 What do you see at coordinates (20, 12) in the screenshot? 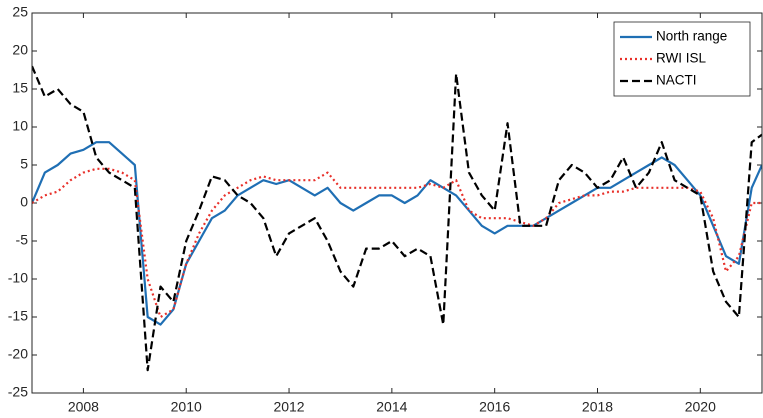
I see `y-tick-label: 25` at bounding box center [20, 12].